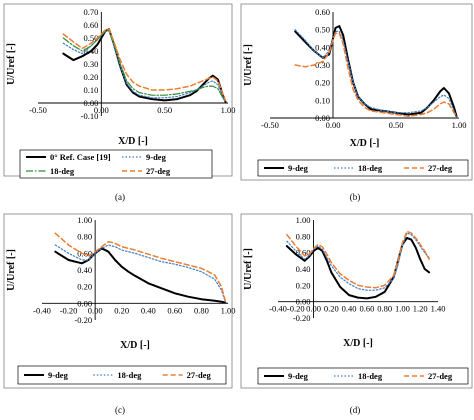  I want to click on panel-caption-a: (a), so click(120, 197).